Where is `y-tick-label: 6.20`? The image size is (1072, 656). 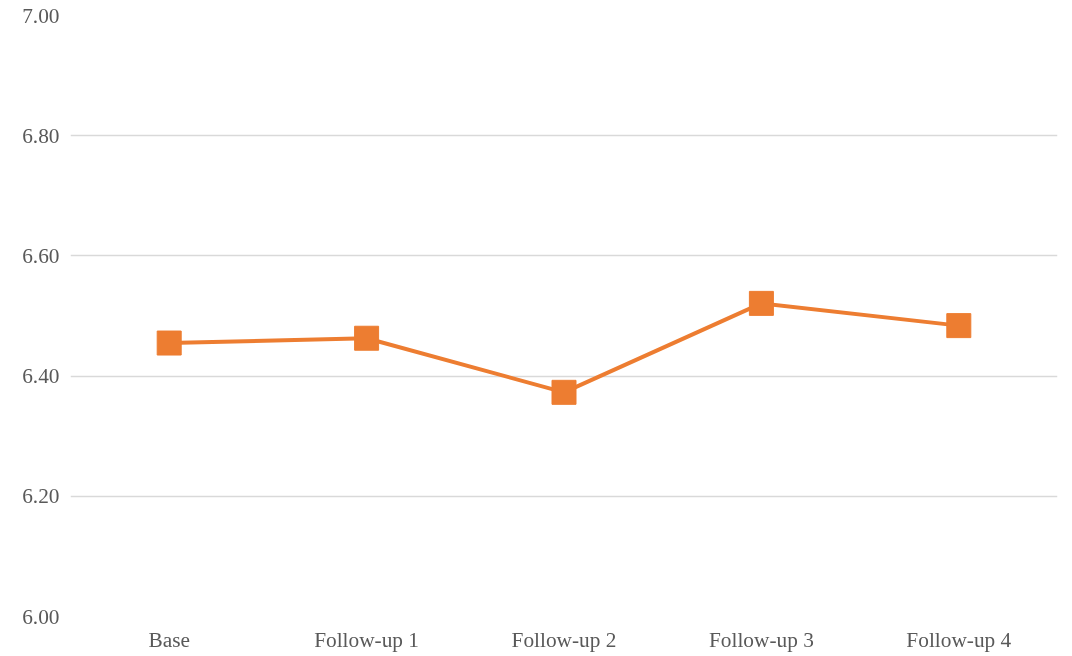 y-tick-label: 6.20 is located at coordinates (41, 496).